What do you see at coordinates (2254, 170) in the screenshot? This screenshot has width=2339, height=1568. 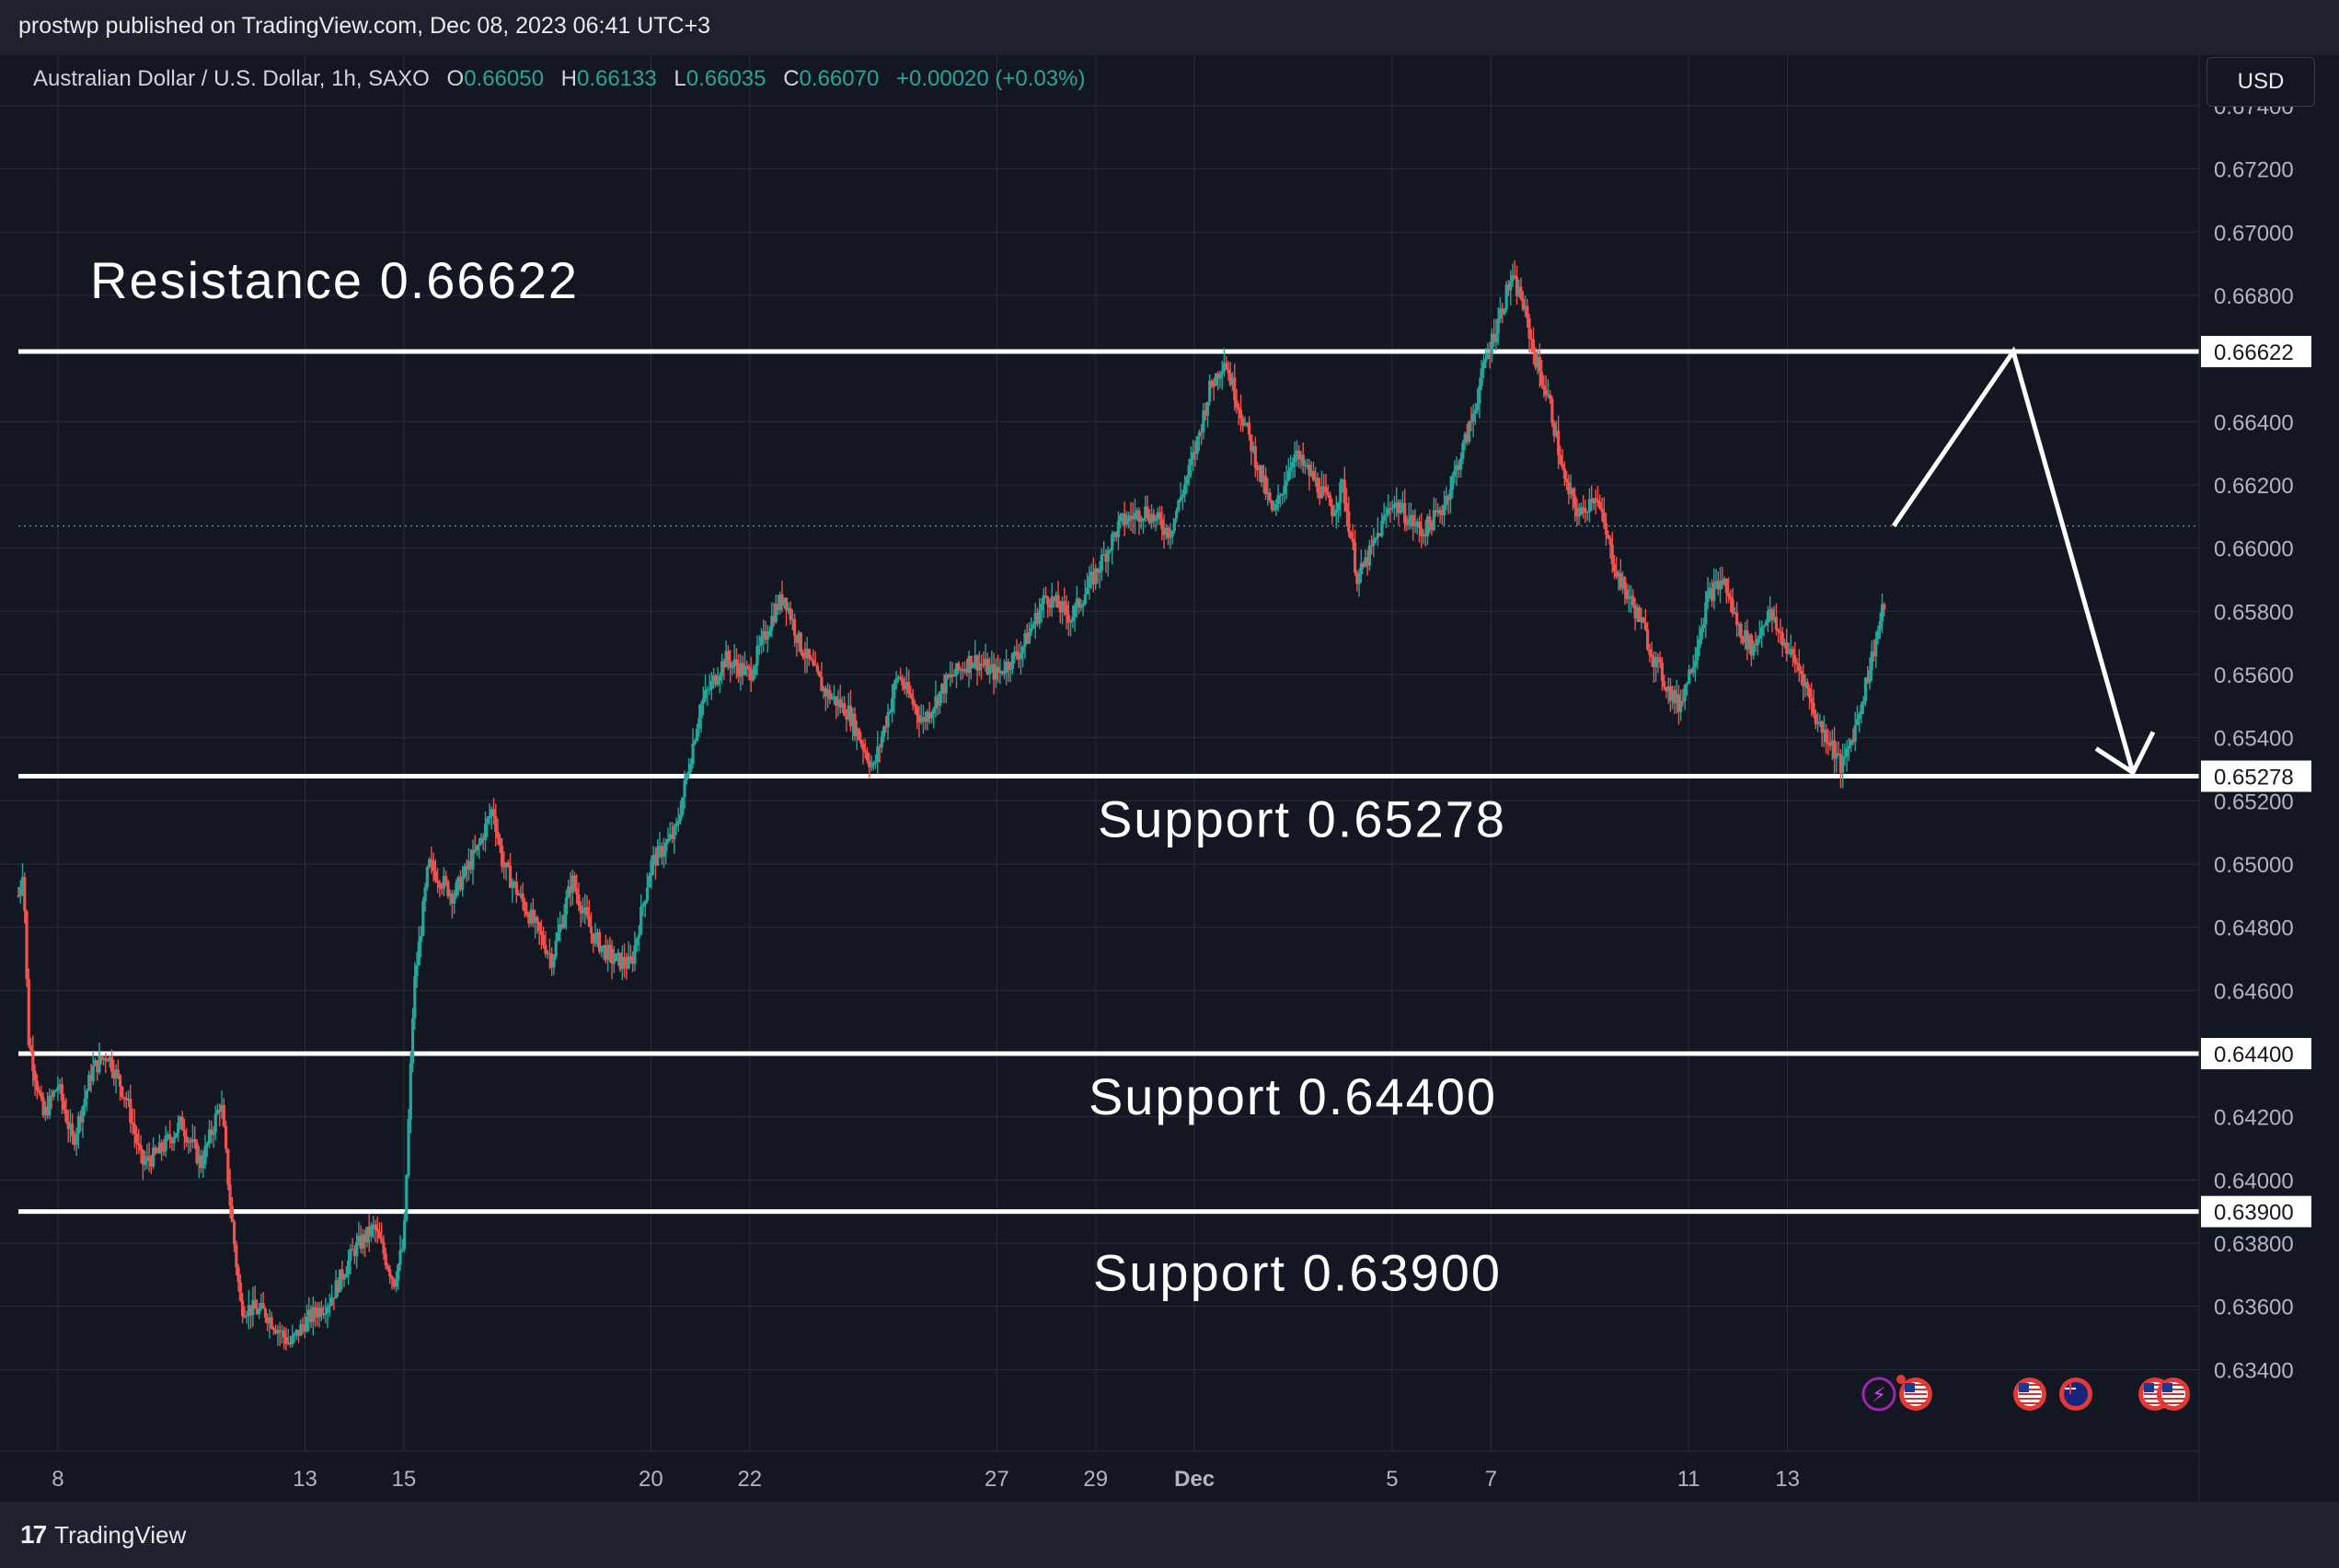 I see `y-tick-label: 0.67200` at bounding box center [2254, 170].